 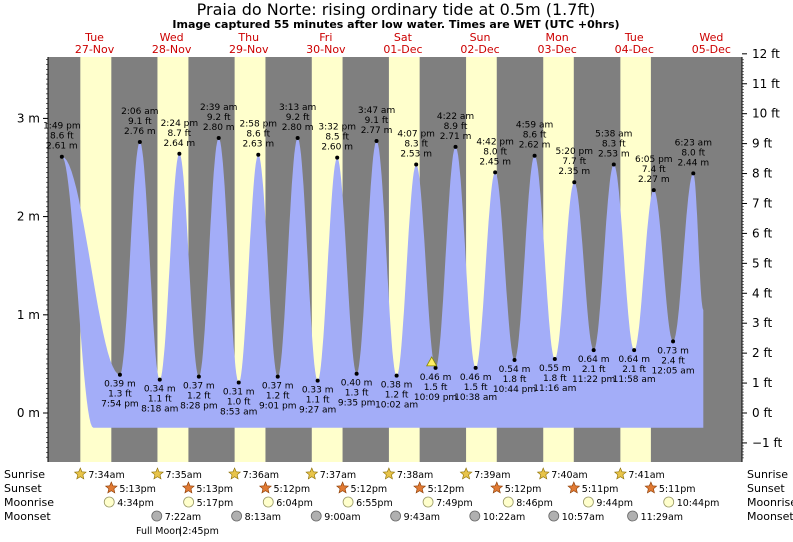 What do you see at coordinates (337, 148) in the screenshot?
I see `tide-m-label: 2.60 m` at bounding box center [337, 148].